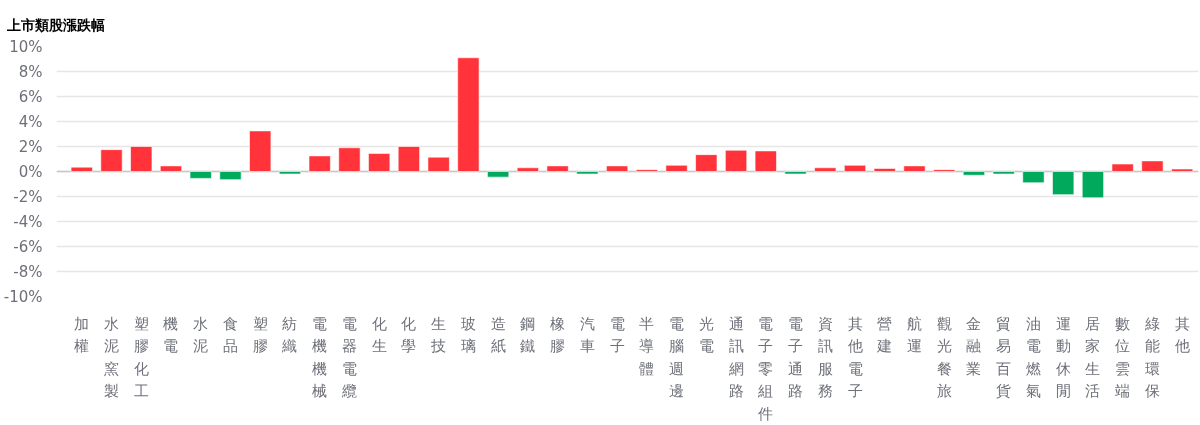  I want to click on x-tick-label: 水泥, so click(201, 334).